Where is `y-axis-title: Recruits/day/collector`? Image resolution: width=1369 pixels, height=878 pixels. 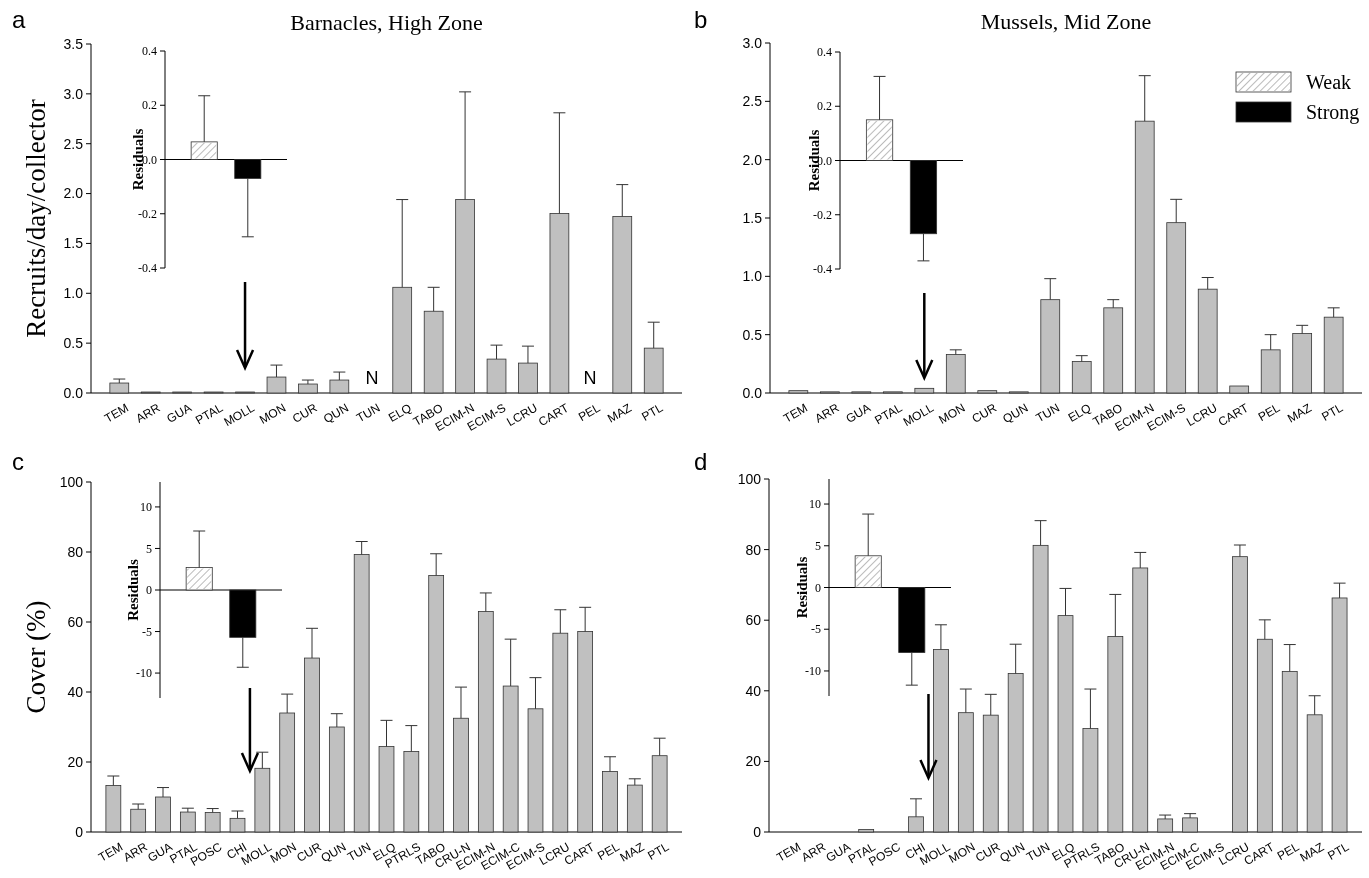
y-axis-title: Recruits/day/collector is located at coordinates (35, 218).